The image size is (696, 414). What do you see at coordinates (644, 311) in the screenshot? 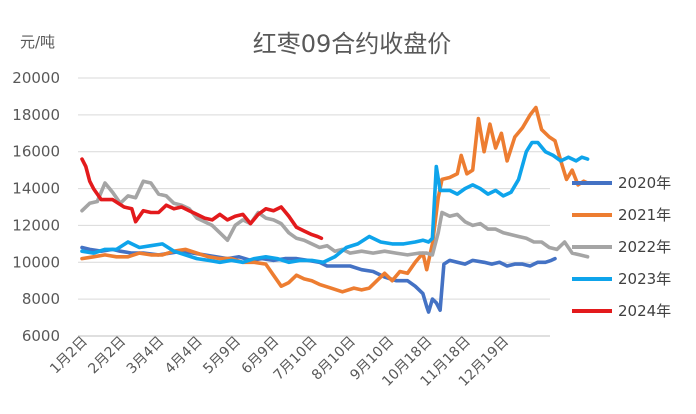
I see `legend-label: 2024年` at bounding box center [644, 311].